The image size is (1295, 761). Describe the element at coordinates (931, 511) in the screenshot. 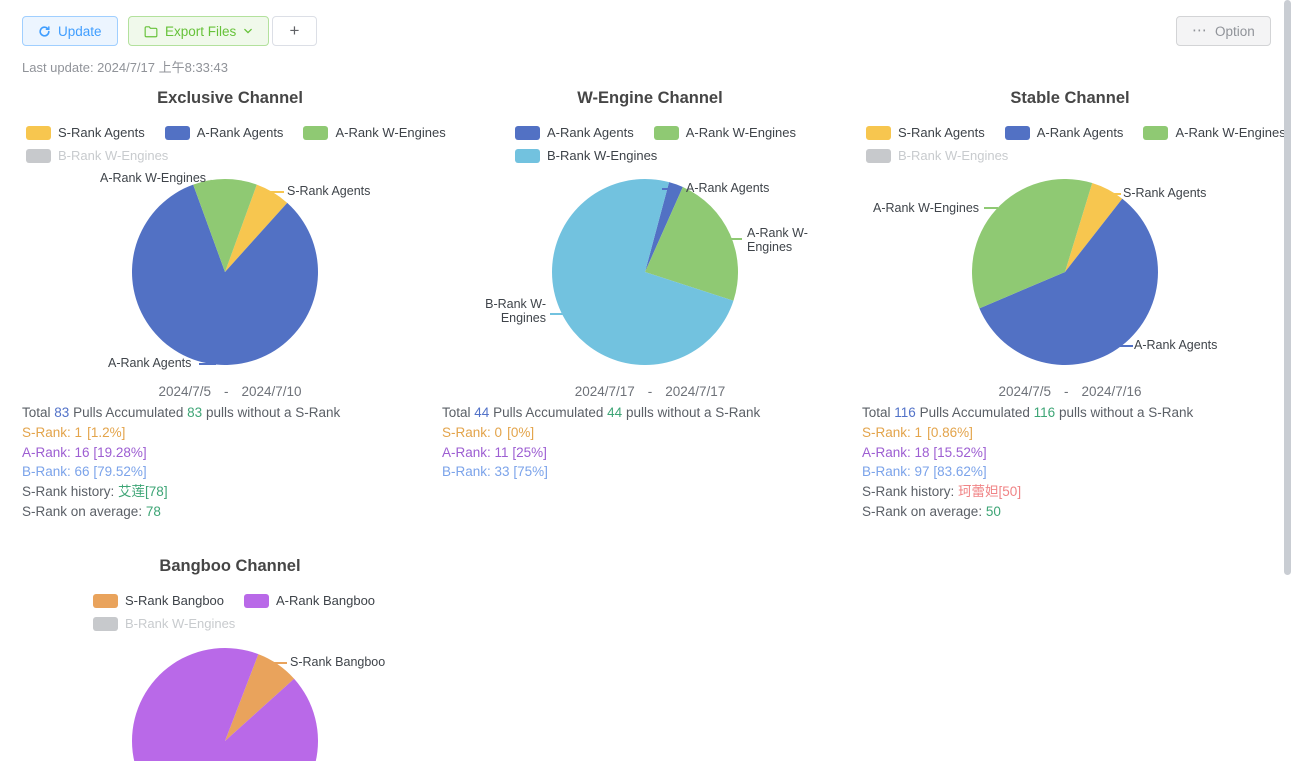

I see `s-rank-average-line: S-Rank on average: 50` at that location.